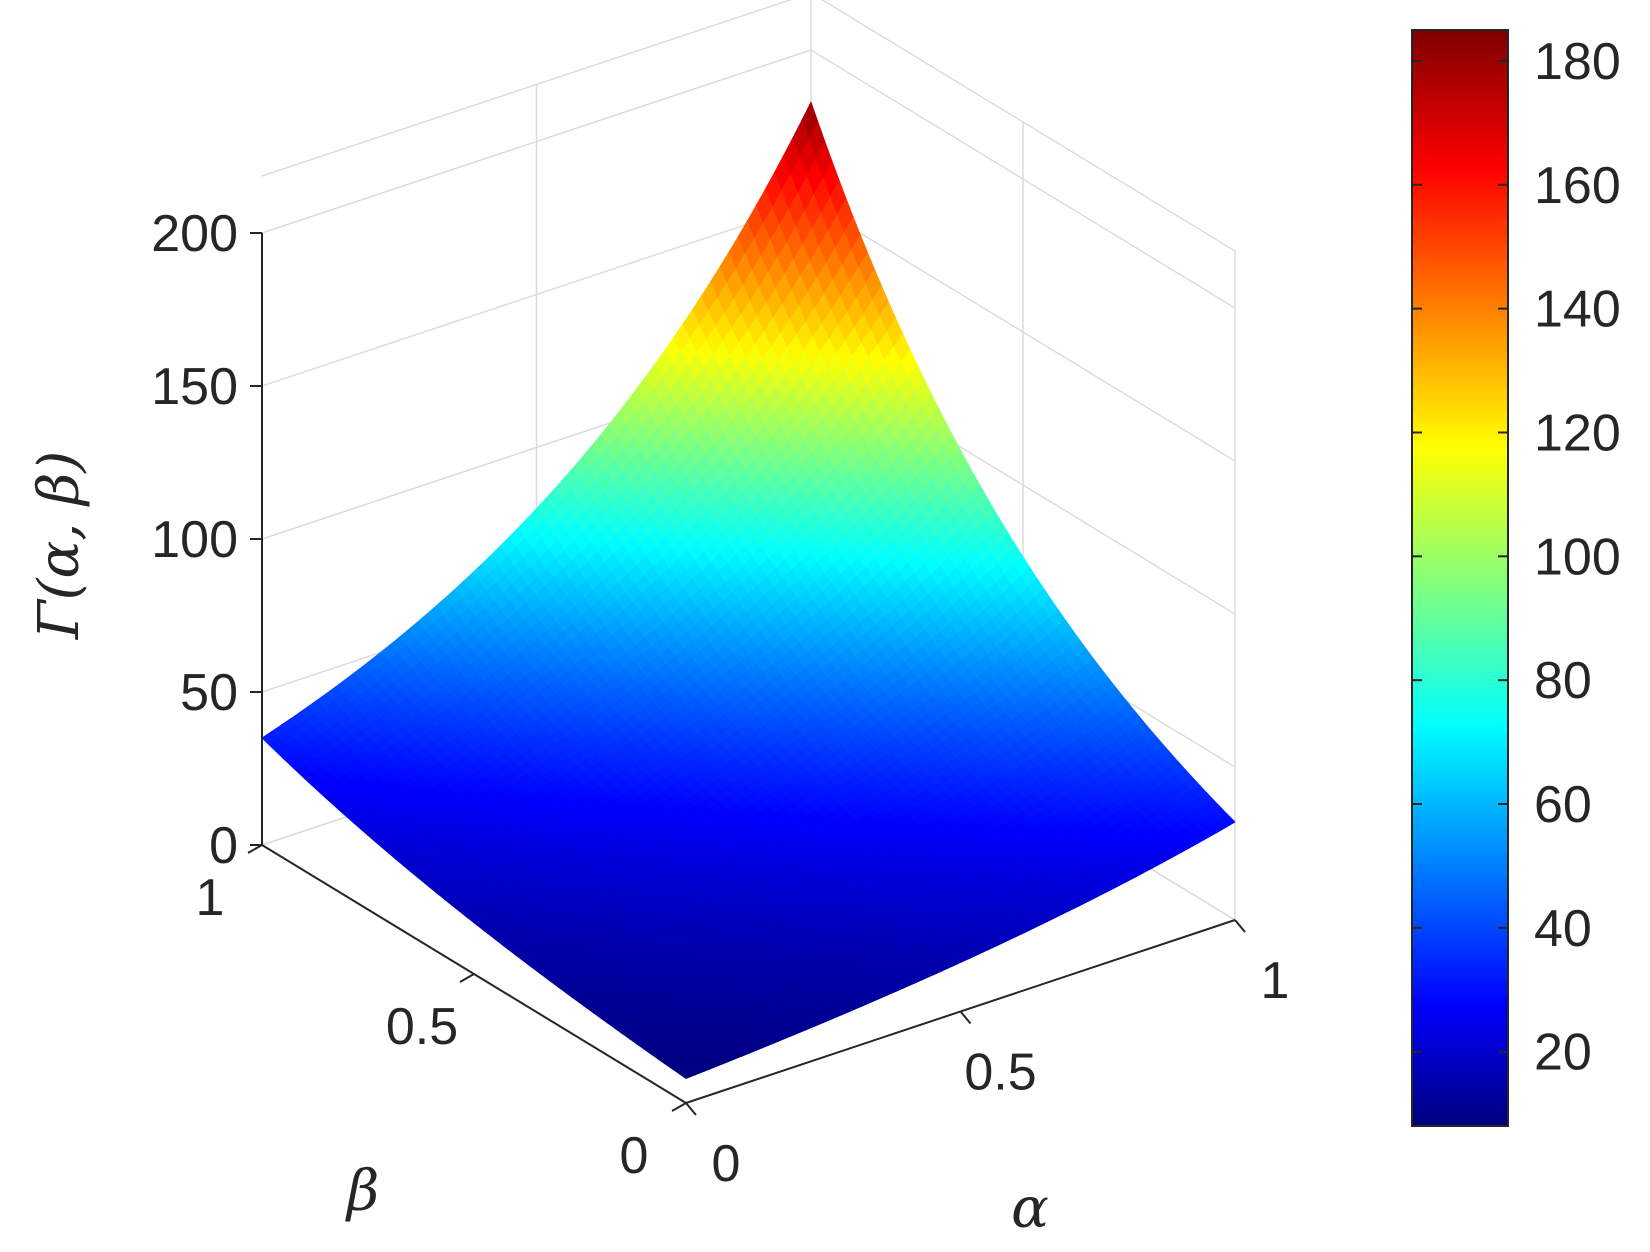 The height and width of the screenshot is (1252, 1650). What do you see at coordinates (726, 1164) in the screenshot?
I see `x-tick-label: 0` at bounding box center [726, 1164].